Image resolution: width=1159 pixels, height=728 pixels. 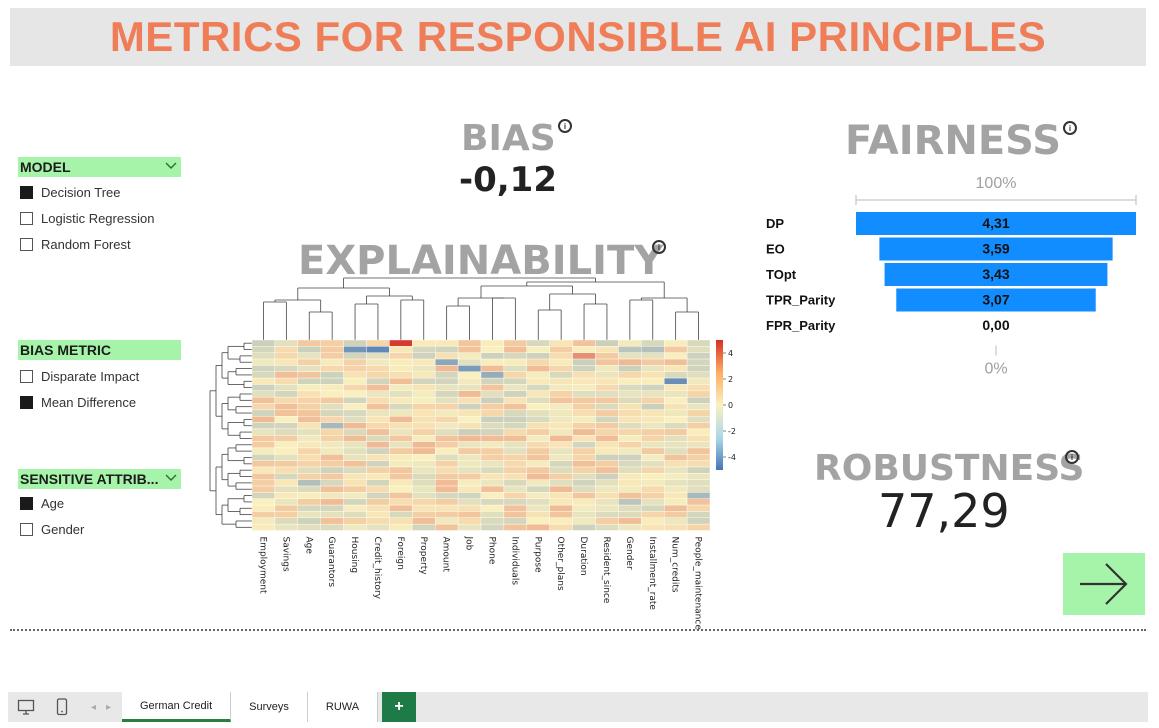 What do you see at coordinates (730, 353) in the screenshot?
I see `colorbar-tick-label: 4` at bounding box center [730, 353].